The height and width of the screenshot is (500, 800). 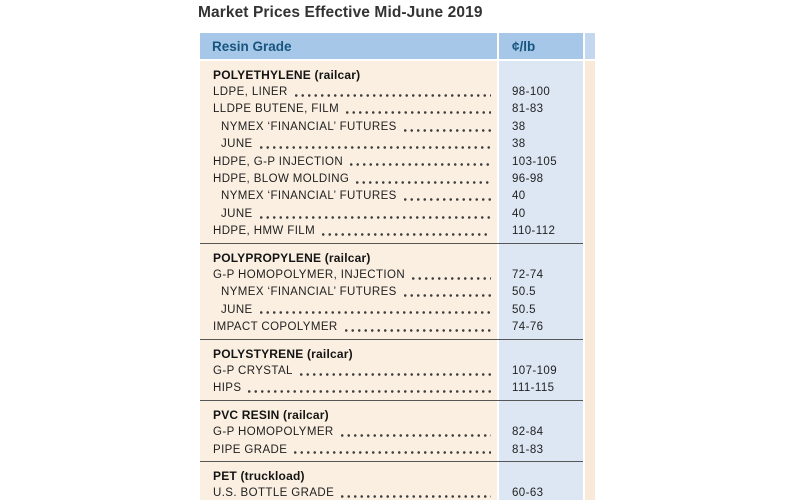 What do you see at coordinates (541, 46) in the screenshot?
I see `column-header-cents-per-lb: ¢/lb` at bounding box center [541, 46].